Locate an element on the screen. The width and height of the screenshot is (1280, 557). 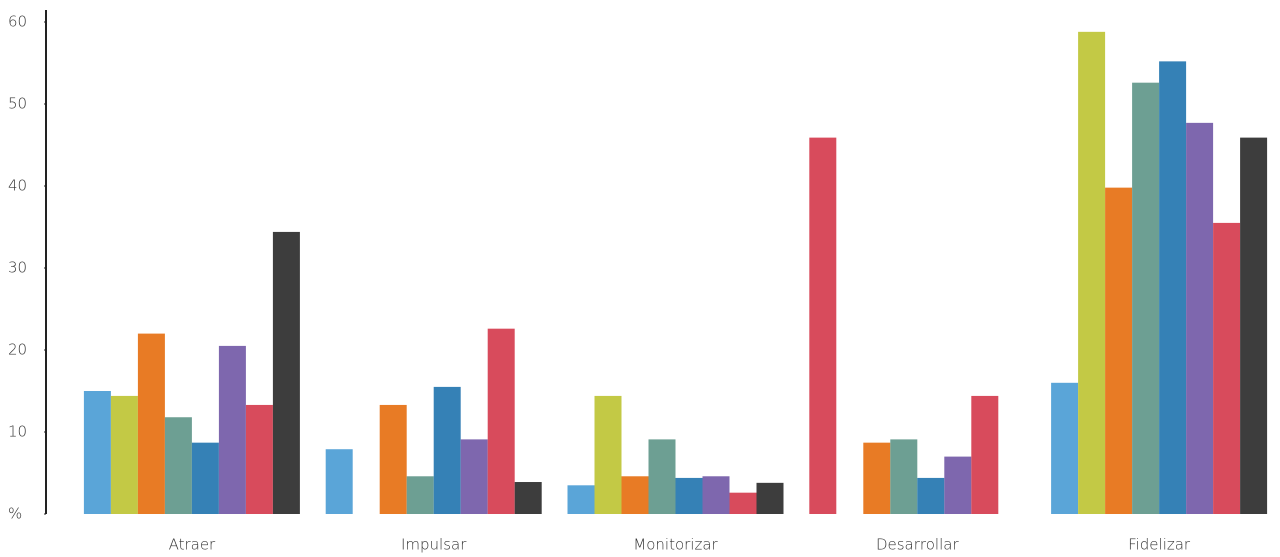
y-tick-label: 10 is located at coordinates (17, 432).